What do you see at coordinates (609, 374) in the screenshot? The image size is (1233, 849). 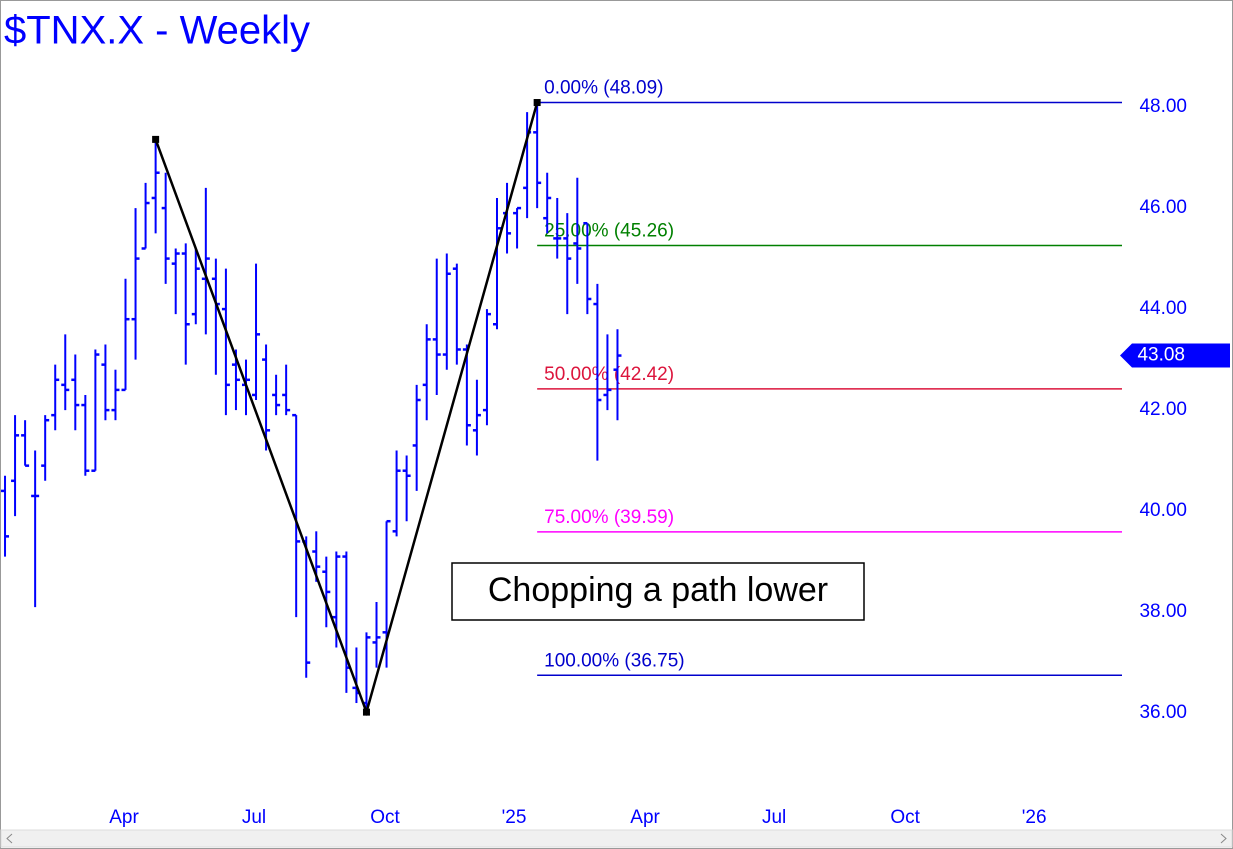 I see `level-label: 50.00% (42.42)` at bounding box center [609, 374].